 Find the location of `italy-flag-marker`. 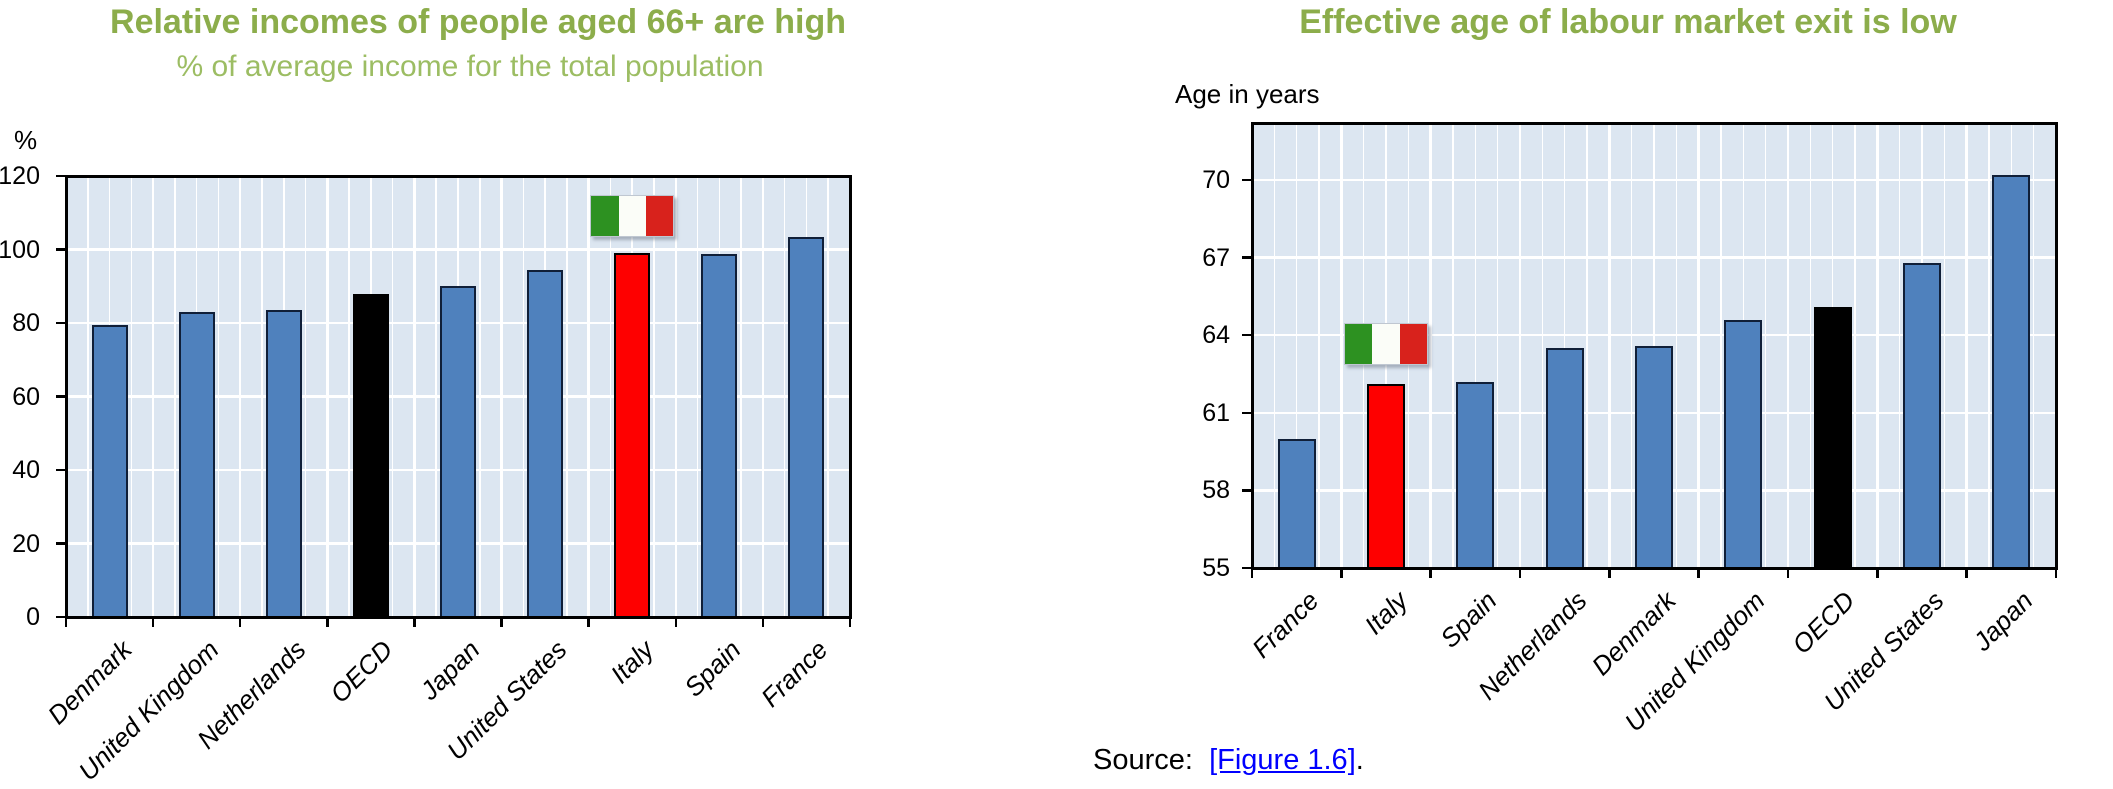

italy-flag-marker is located at coordinates (632, 216).